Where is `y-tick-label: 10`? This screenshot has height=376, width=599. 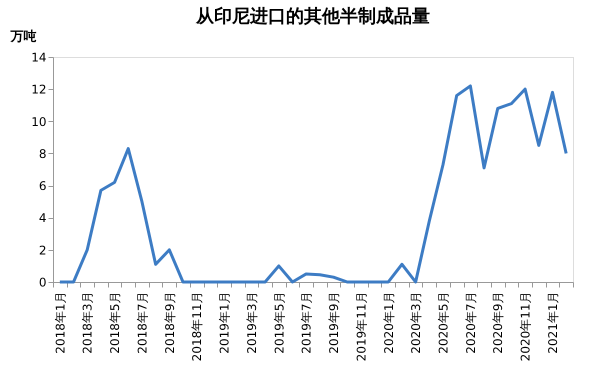 y-tick-label: 10 is located at coordinates (38, 121).